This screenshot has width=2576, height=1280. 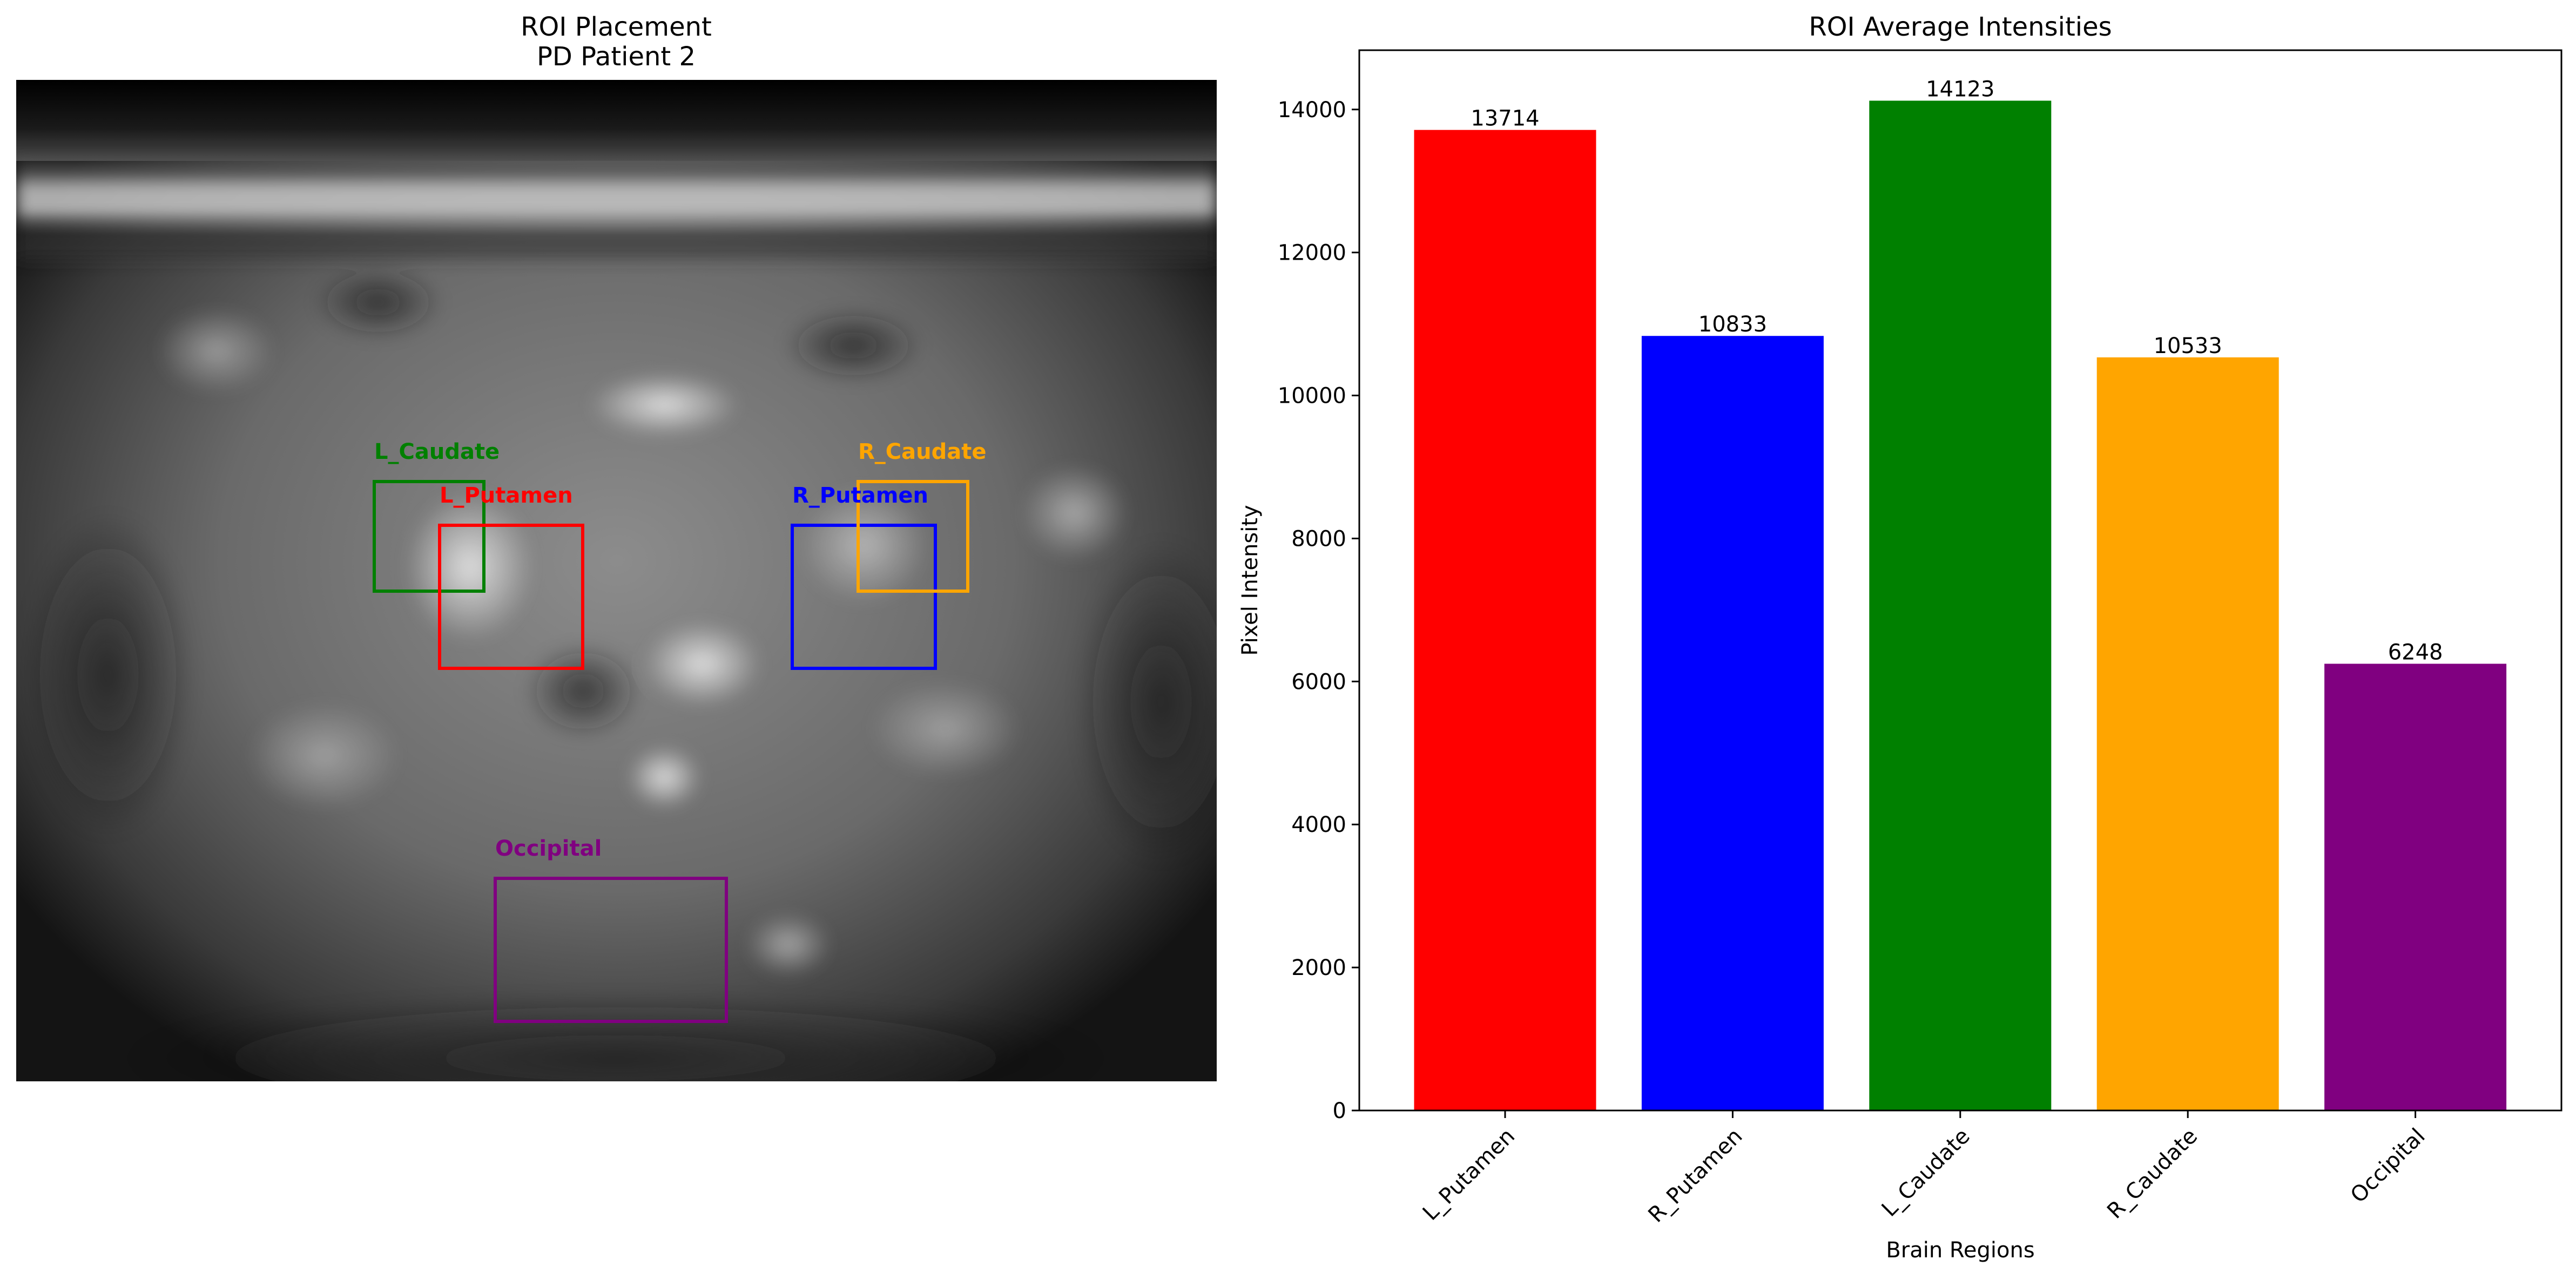 I want to click on y-tick-label: 14000, so click(x=1312, y=110).